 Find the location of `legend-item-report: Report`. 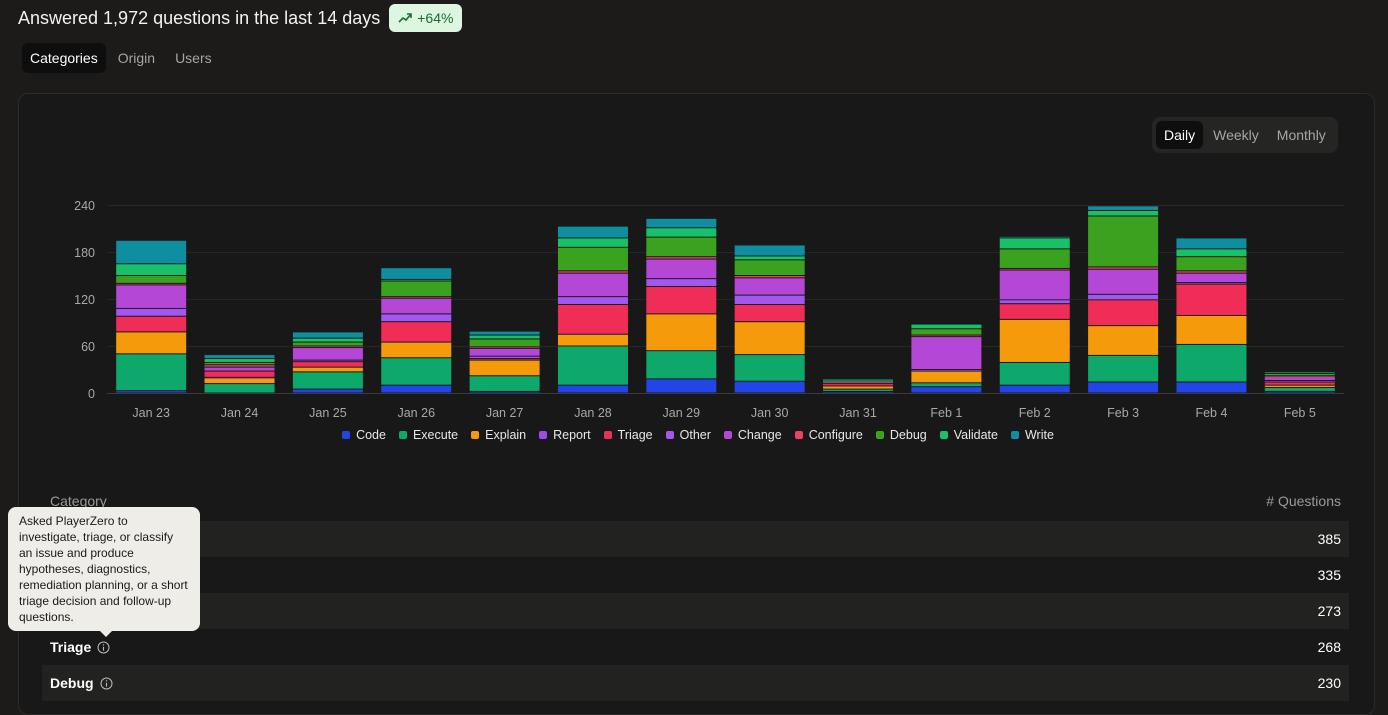

legend-item-report: Report is located at coordinates (565, 435).